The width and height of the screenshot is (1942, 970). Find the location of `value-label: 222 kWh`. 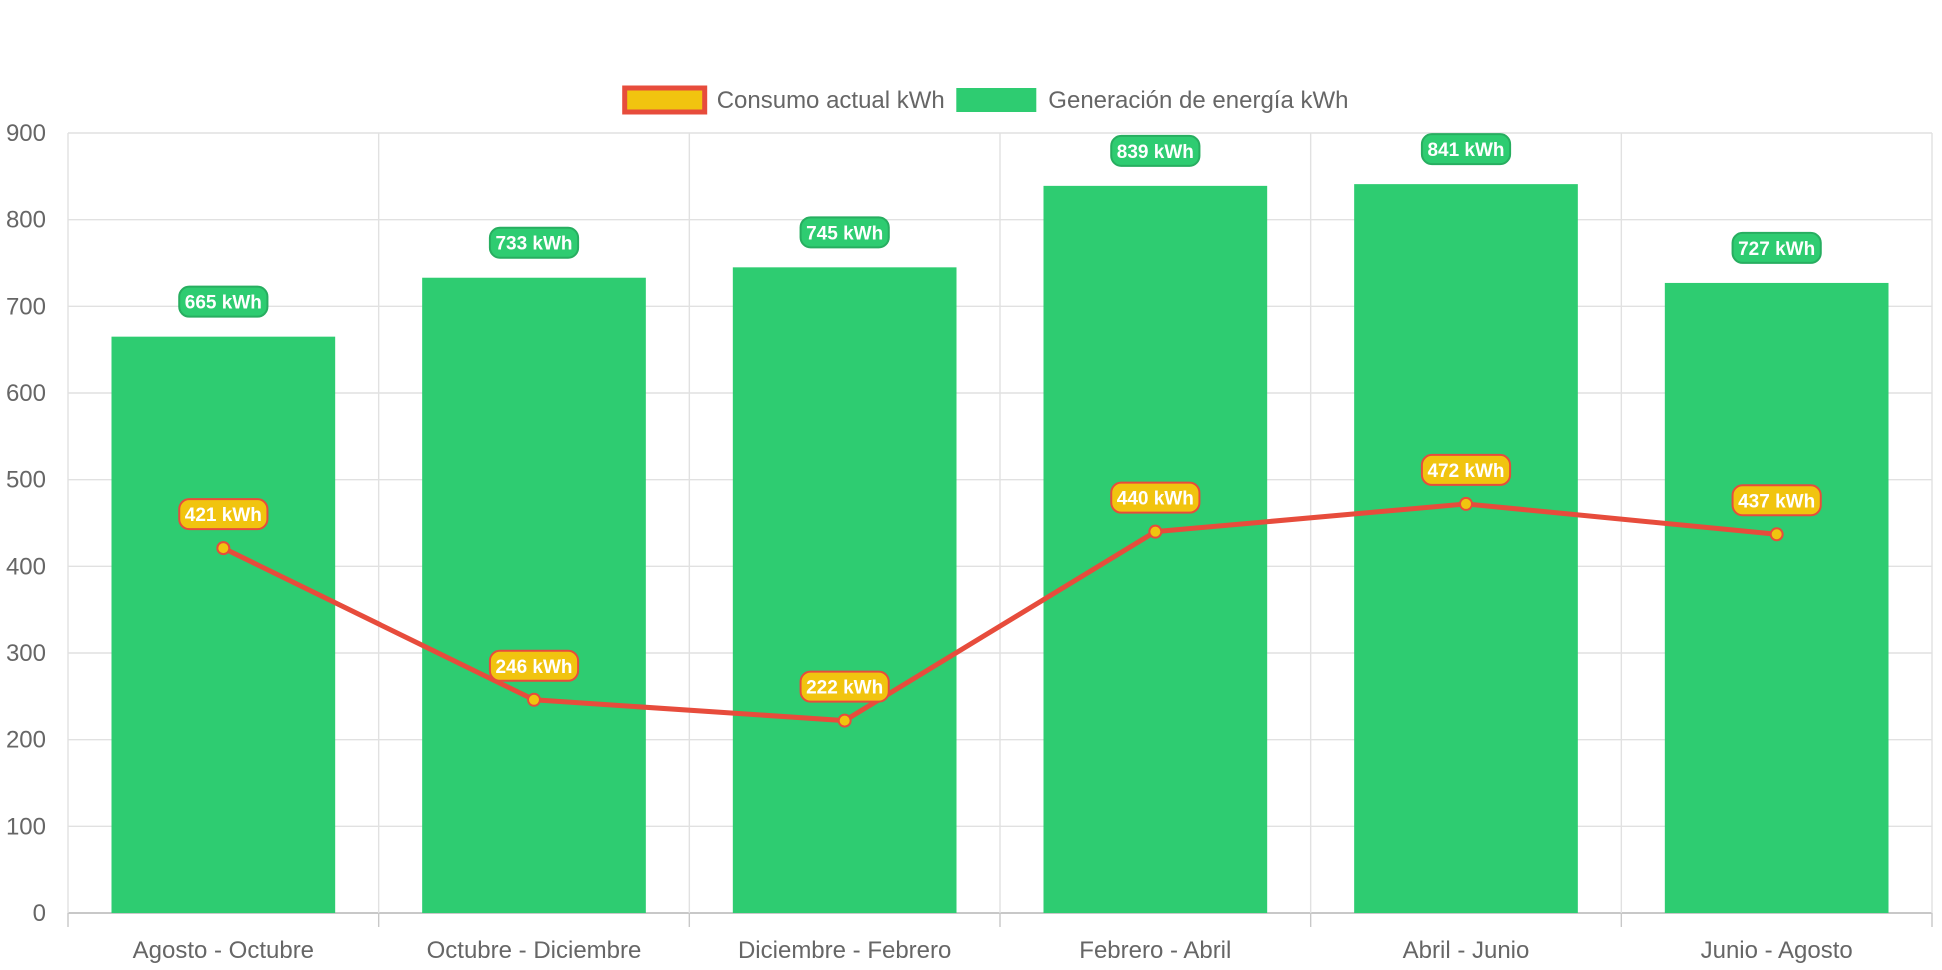

value-label: 222 kWh is located at coordinates (844, 688).